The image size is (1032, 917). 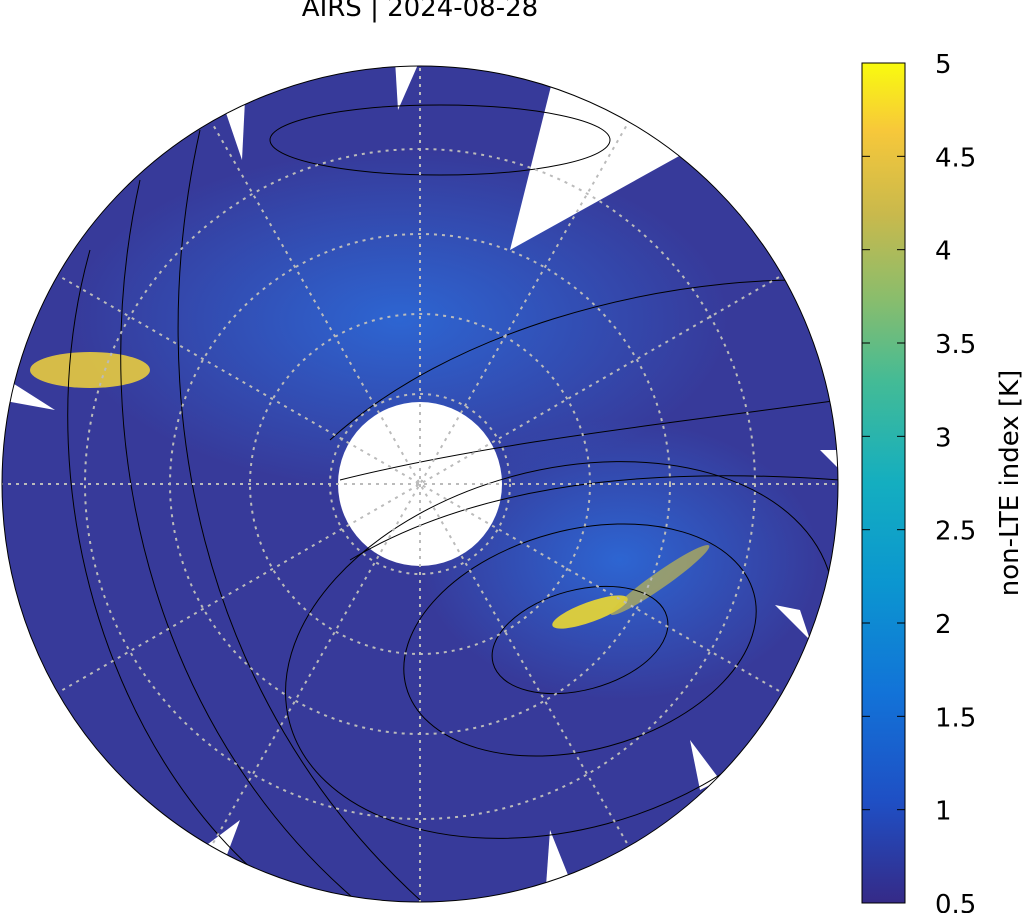 What do you see at coordinates (943, 65) in the screenshot?
I see `tick-label: 5` at bounding box center [943, 65].